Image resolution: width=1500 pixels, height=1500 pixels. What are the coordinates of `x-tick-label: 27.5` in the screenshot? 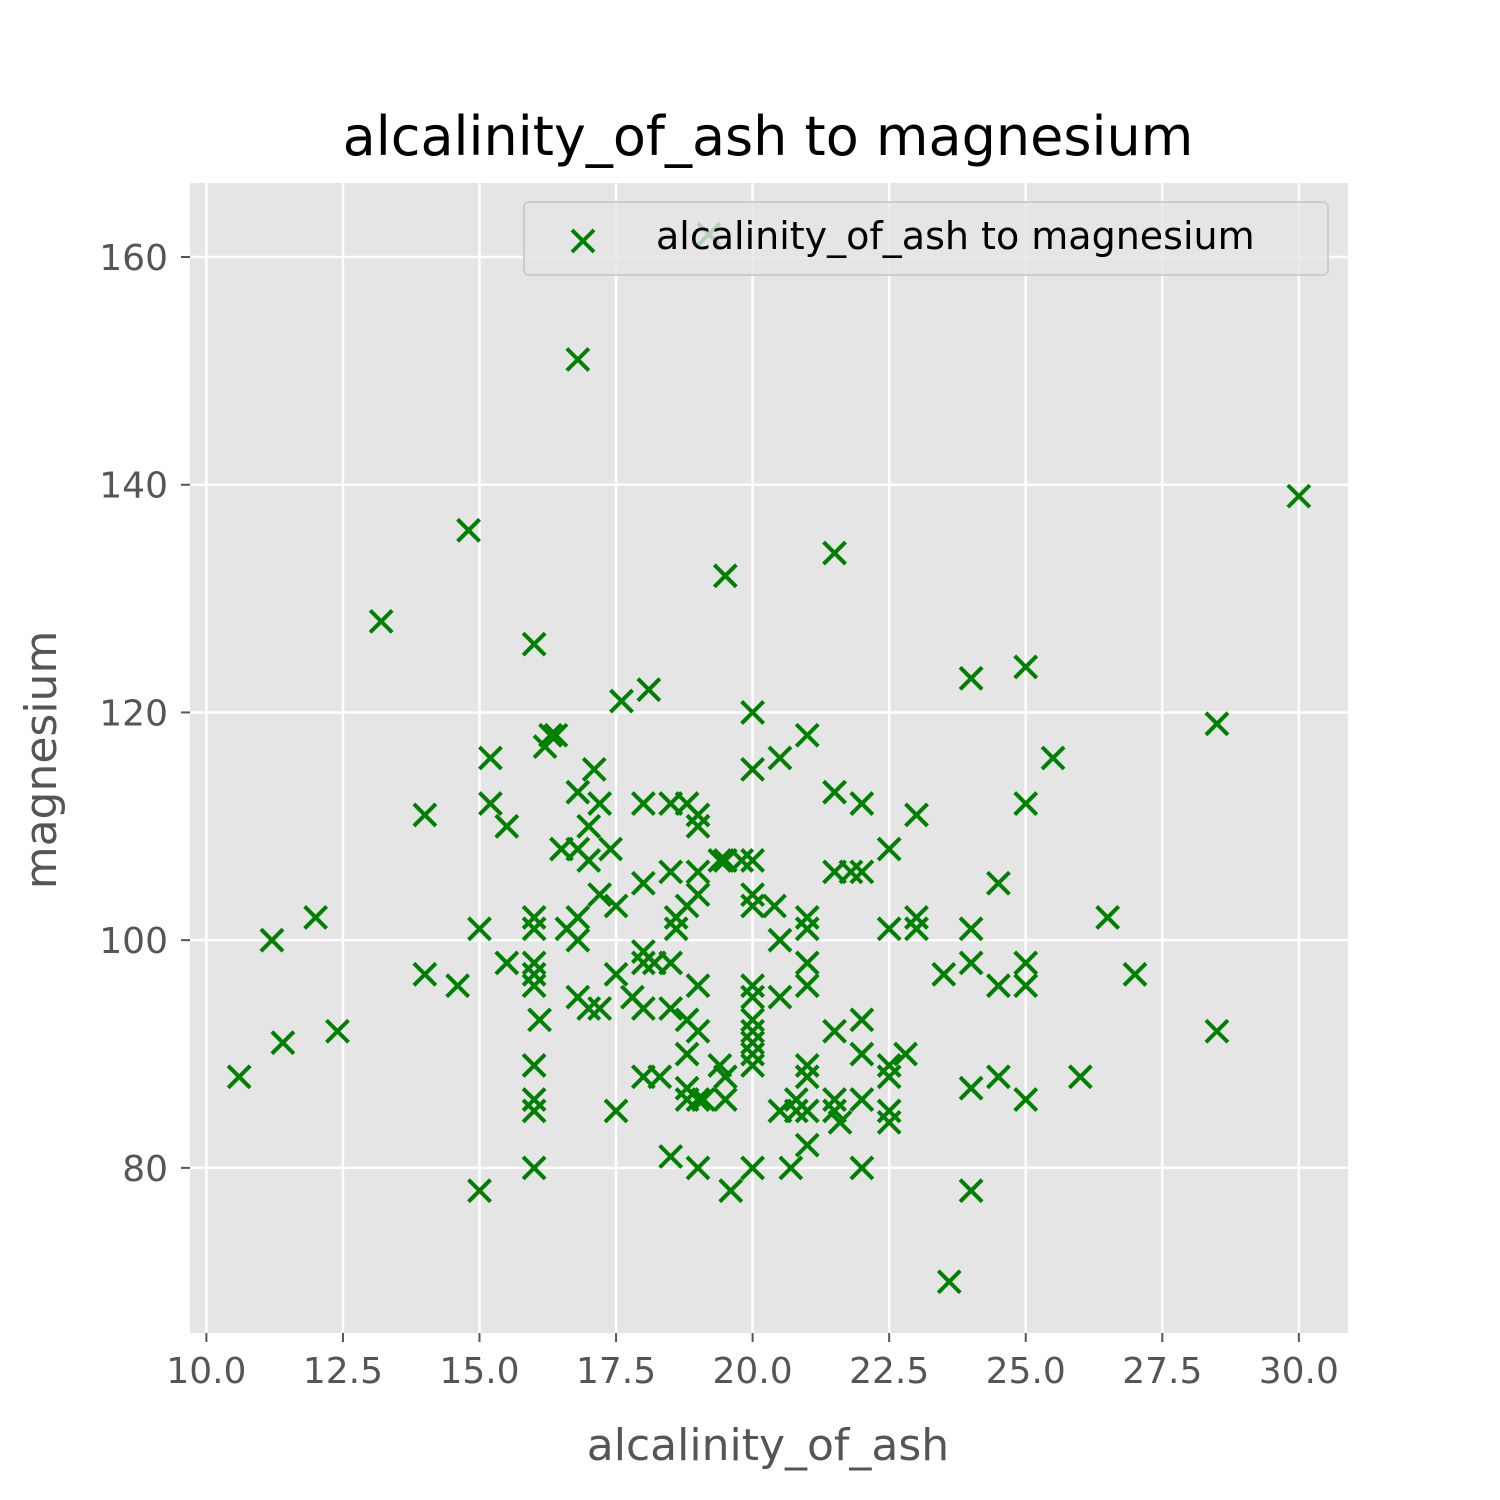 It's located at (1162, 1371).